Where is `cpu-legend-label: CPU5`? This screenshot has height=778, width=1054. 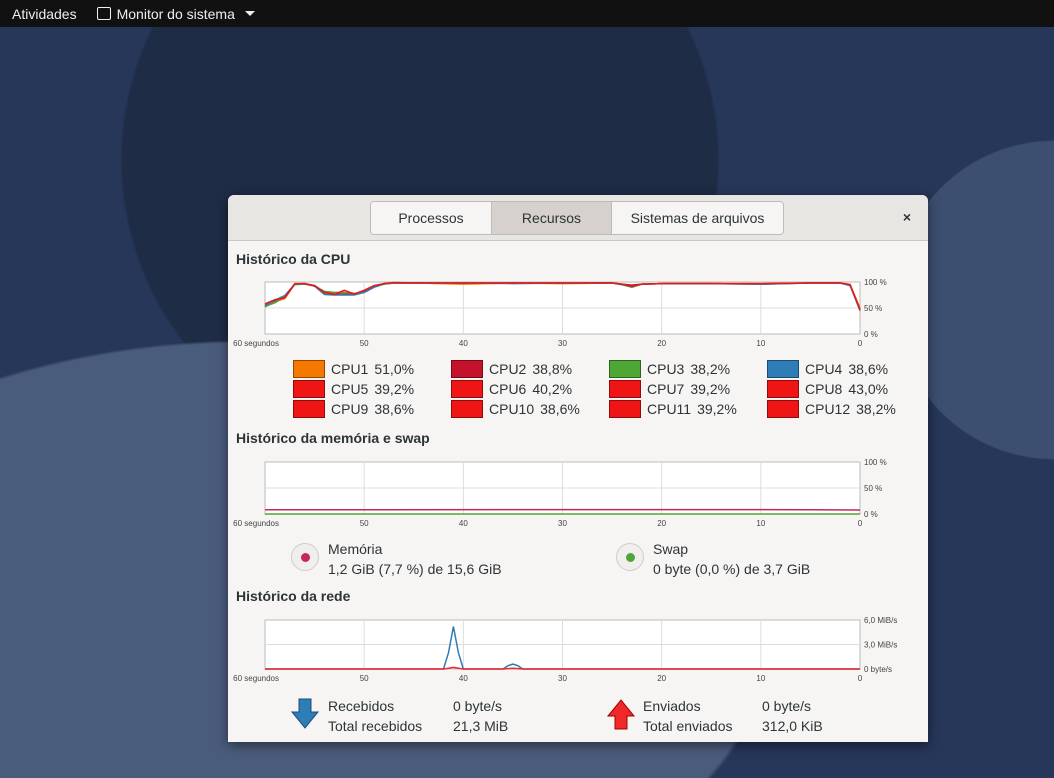 cpu-legend-label: CPU5 is located at coordinates (350, 389).